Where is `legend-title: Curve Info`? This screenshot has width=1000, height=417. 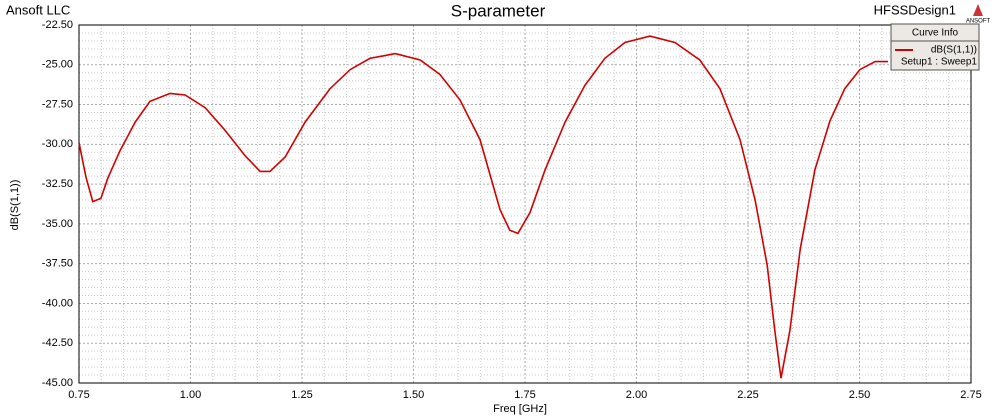
legend-title: Curve Info is located at coordinates (935, 33).